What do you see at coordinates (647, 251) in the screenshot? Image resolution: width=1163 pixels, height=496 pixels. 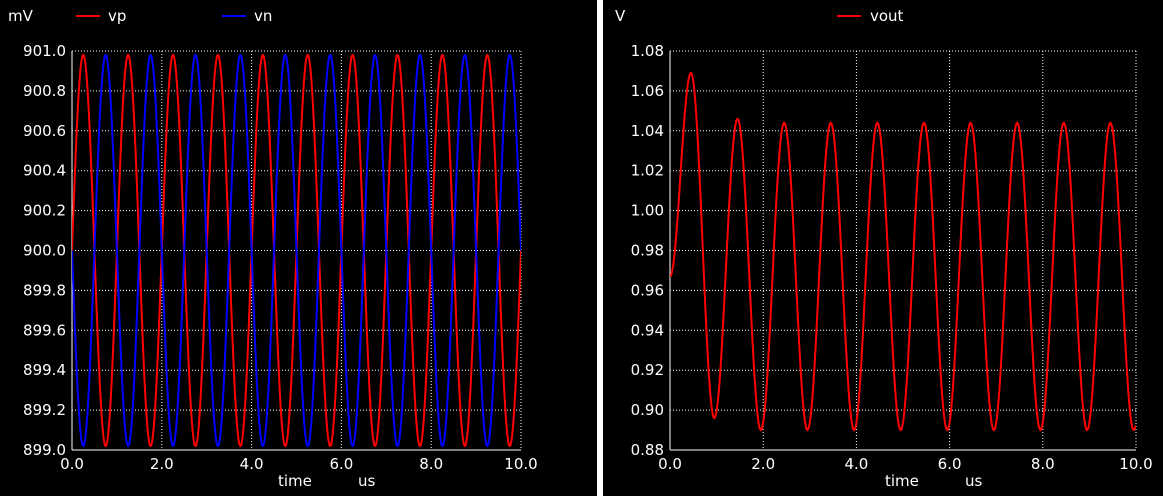 I see `y-tick-label: 0.98` at bounding box center [647, 251].